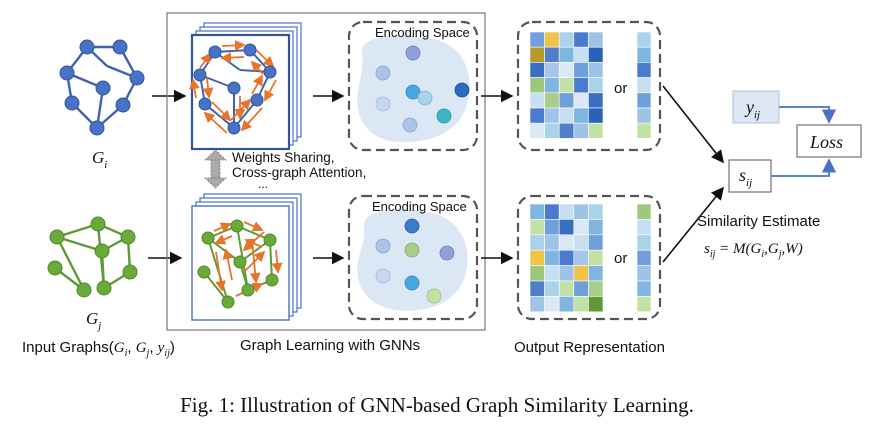 The height and width of the screenshot is (427, 875). Describe the element at coordinates (804, 167) in the screenshot. I see `connector-sij-to-loss` at that location.